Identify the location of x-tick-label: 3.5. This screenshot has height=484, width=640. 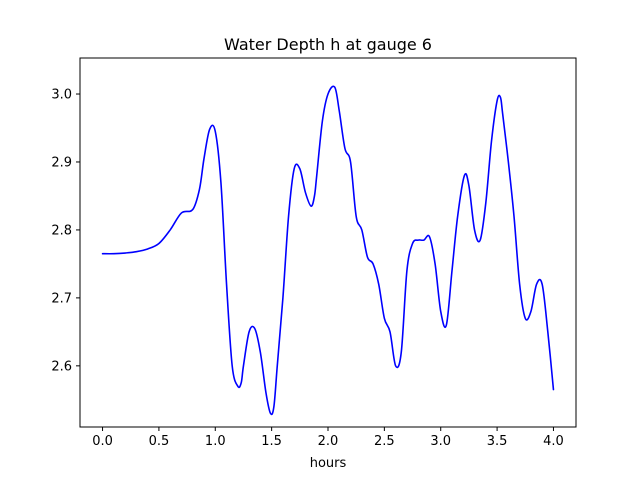
(497, 441).